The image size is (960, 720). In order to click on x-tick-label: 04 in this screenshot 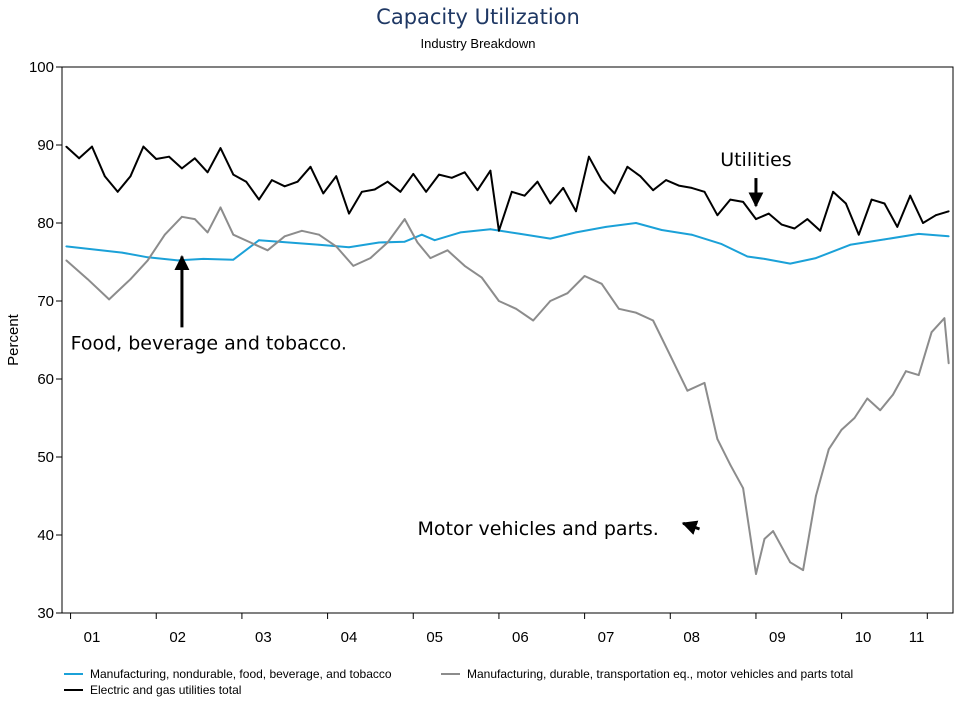, I will do `click(349, 637)`.